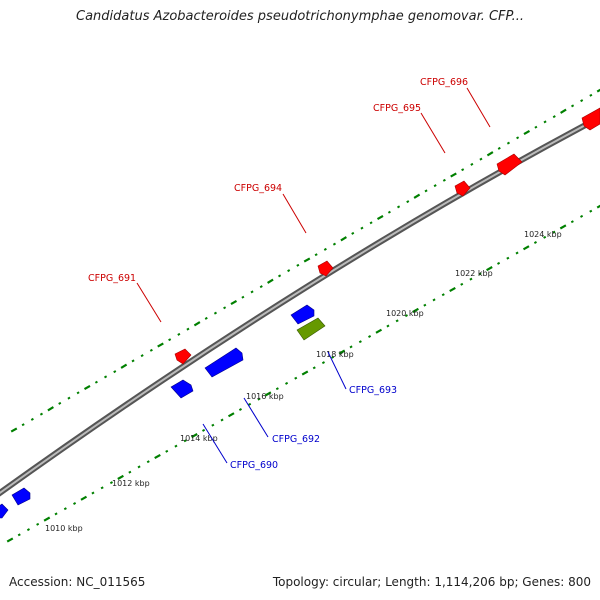 This screenshot has height=600, width=600. Describe the element at coordinates (254, 465) in the screenshot. I see `label-cfpg-690: CFPG_690` at that location.